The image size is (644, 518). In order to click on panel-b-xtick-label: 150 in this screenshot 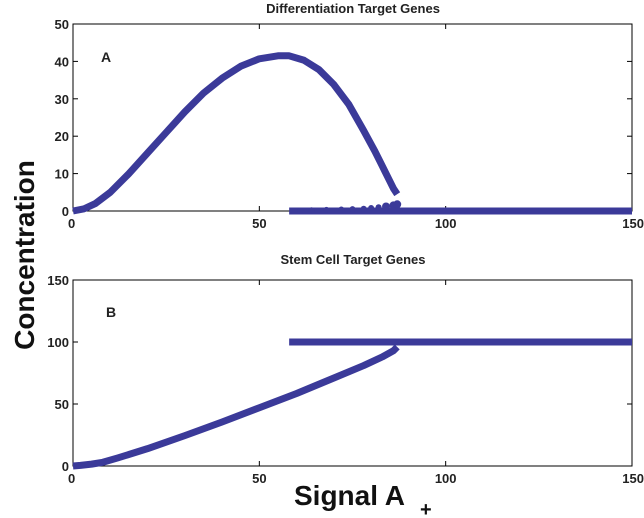, I will do `click(633, 478)`.